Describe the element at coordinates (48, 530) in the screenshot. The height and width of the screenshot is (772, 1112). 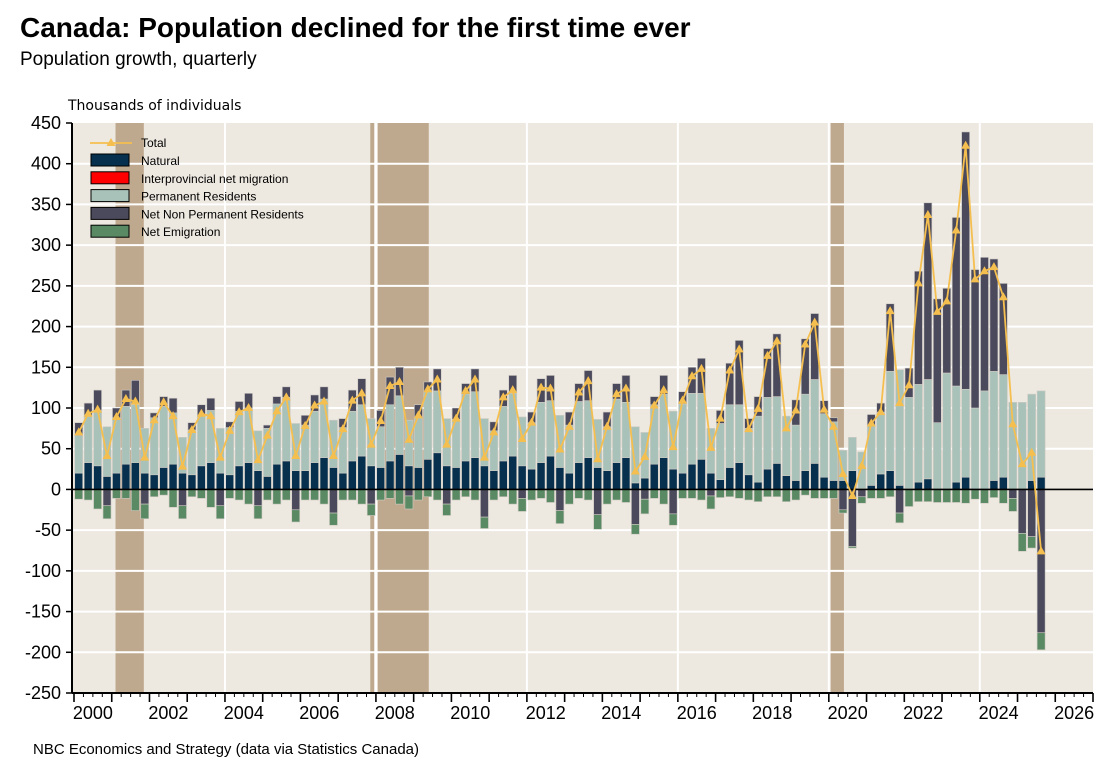
I see `y-tick-label: -50` at that location.